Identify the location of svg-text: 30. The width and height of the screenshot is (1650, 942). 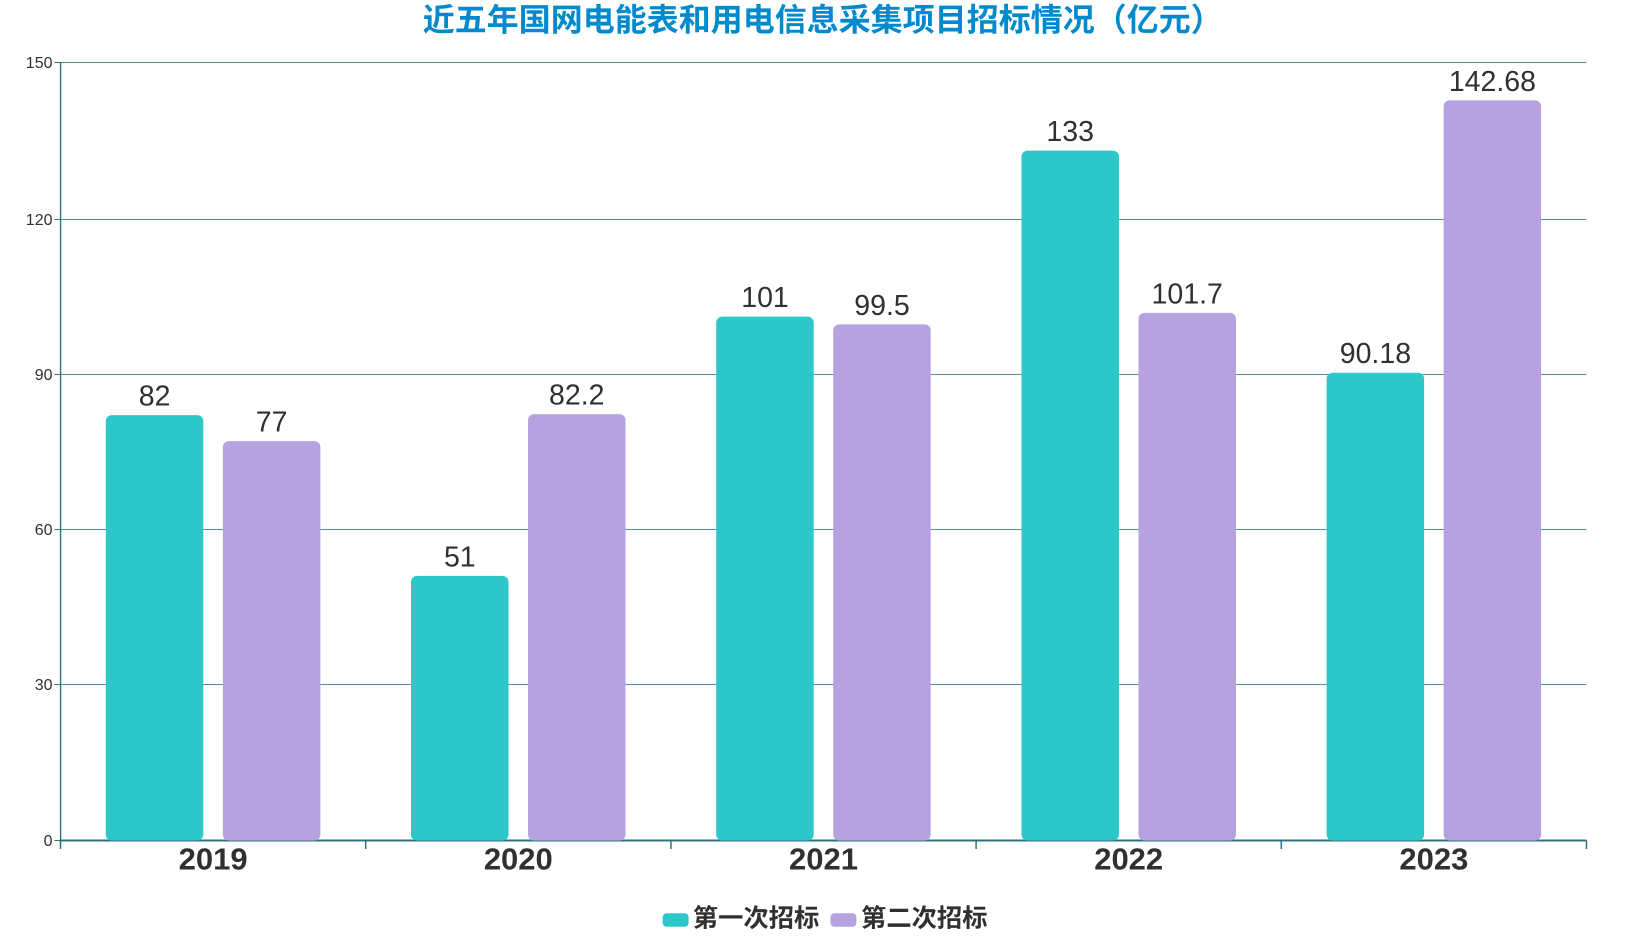
(44, 685).